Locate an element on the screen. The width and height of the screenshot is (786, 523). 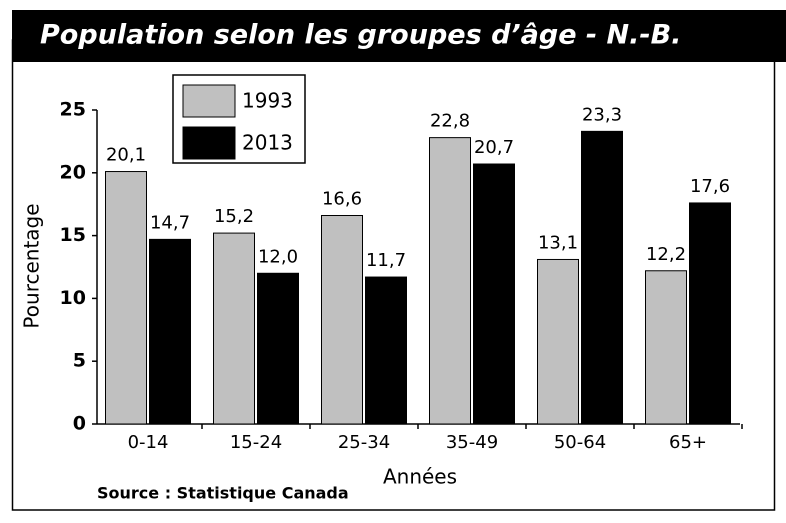
y-tick-label: 5 is located at coordinates (79, 361).